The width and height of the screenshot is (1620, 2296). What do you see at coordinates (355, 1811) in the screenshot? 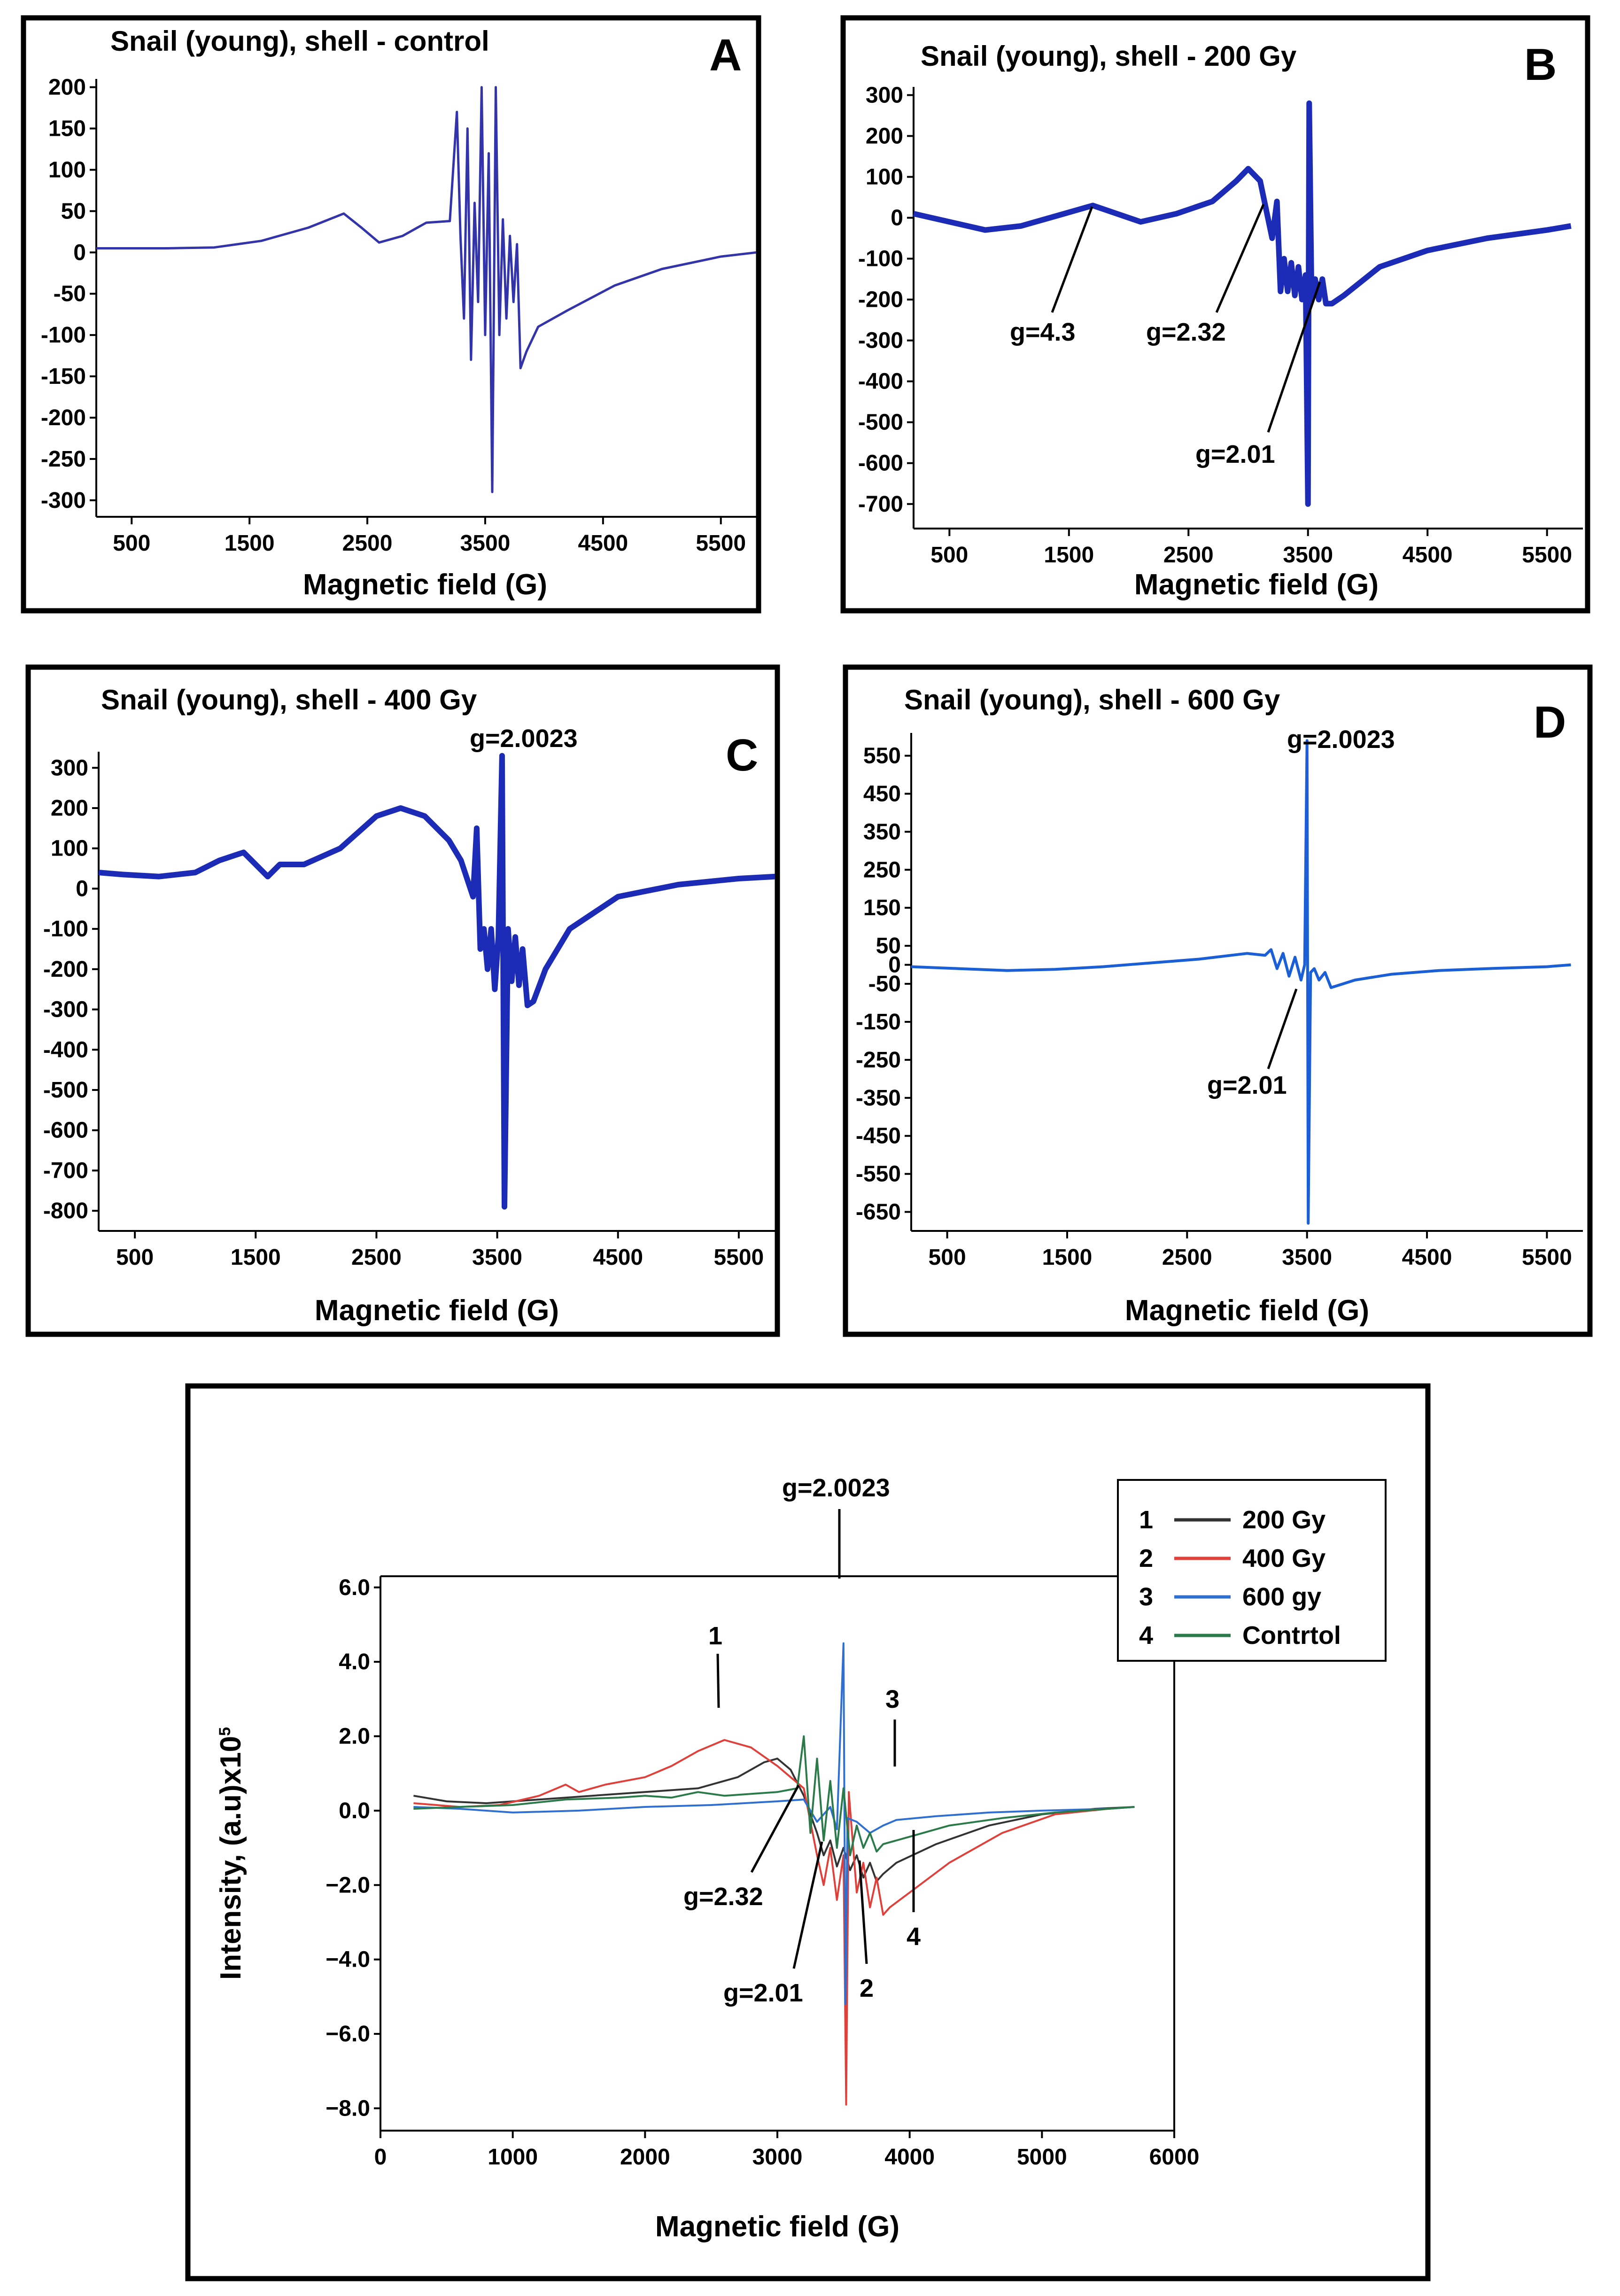
I see `y-tick-label: 0.0` at bounding box center [355, 1811].